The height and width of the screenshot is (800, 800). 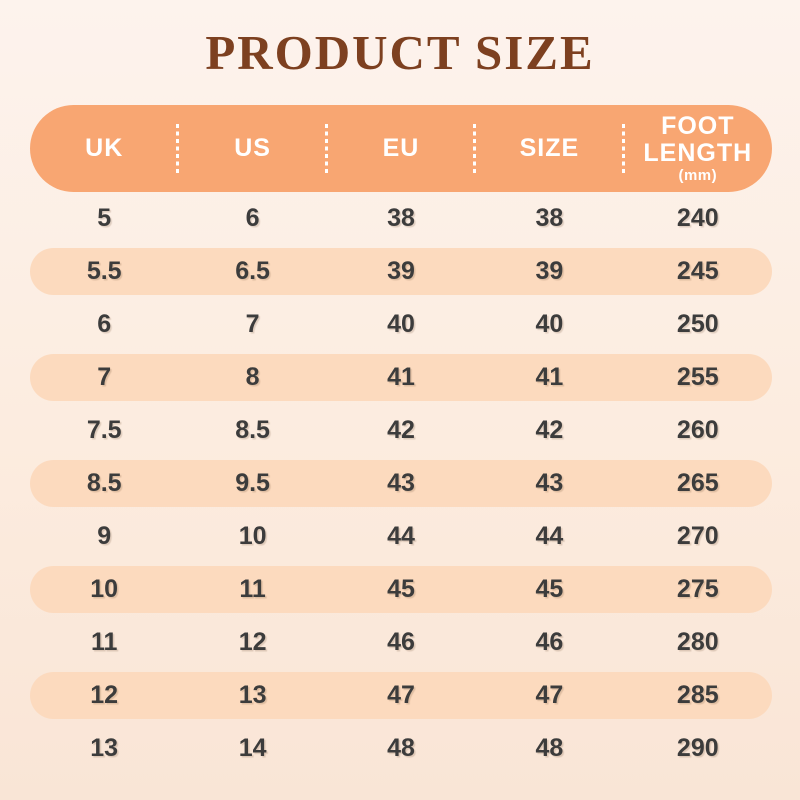 I want to click on table-header-row: UK US EU SIZE FOOT LENGTH (mm), so click(x=401, y=148).